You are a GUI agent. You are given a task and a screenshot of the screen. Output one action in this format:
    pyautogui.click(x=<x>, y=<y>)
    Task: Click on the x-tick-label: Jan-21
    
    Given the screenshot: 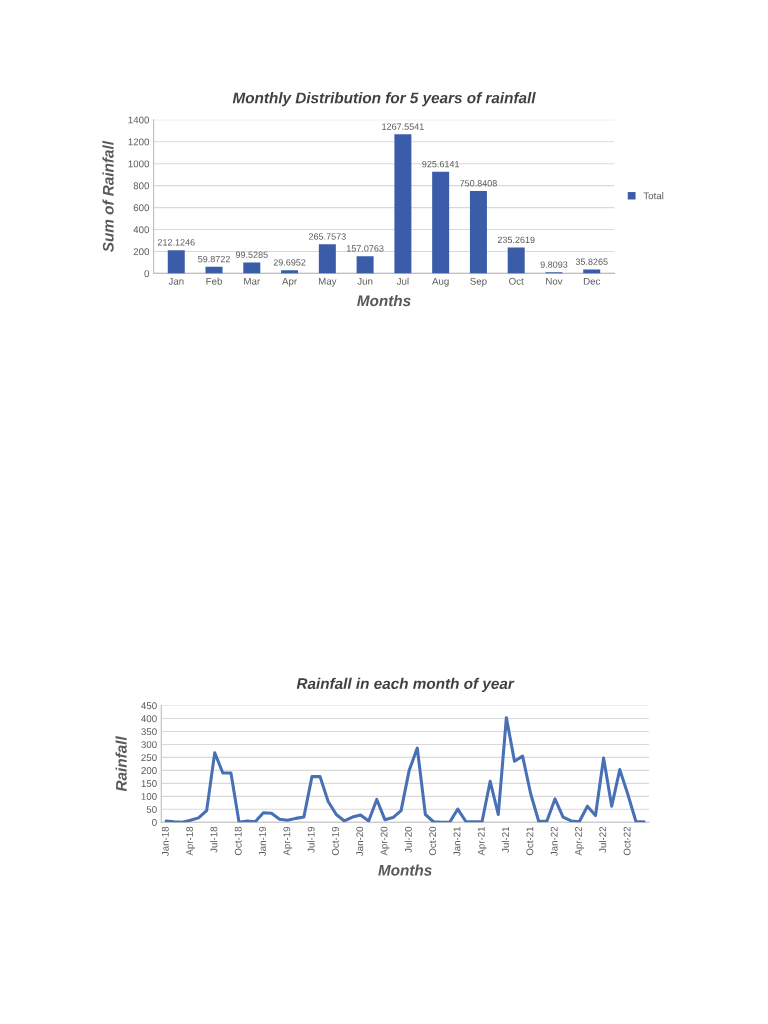 What is the action you would take?
    pyautogui.click(x=457, y=841)
    